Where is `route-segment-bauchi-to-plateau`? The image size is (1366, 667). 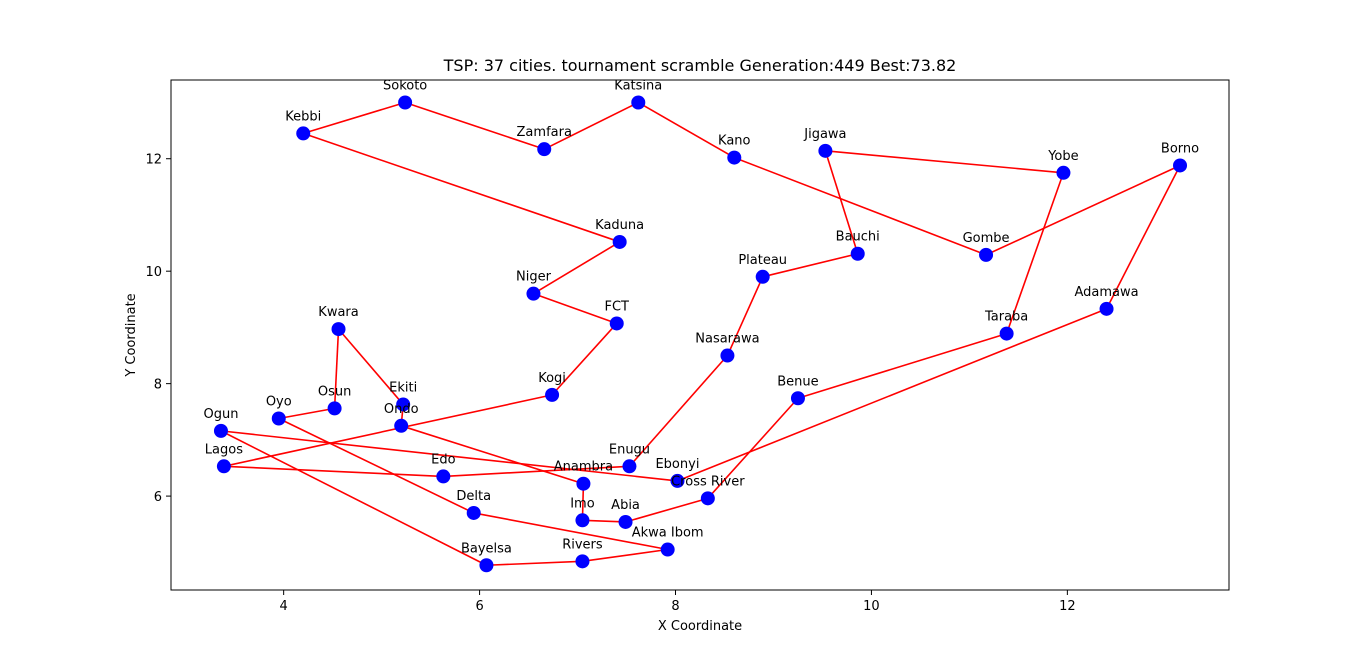 route-segment-bauchi-to-plateau is located at coordinates (810, 265).